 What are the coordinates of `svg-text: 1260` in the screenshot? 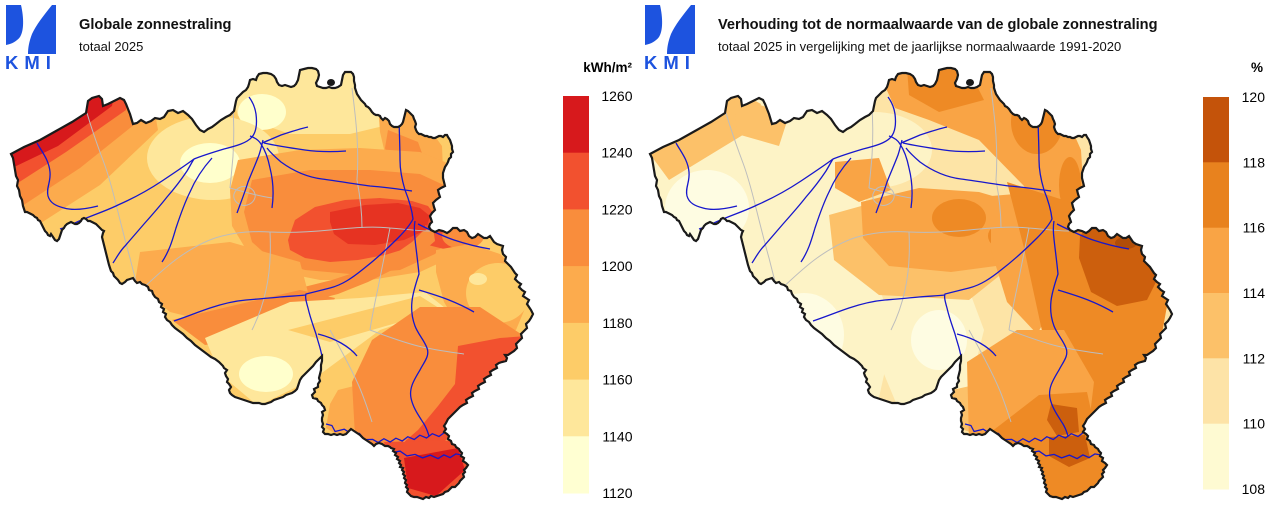 It's located at (616, 96).